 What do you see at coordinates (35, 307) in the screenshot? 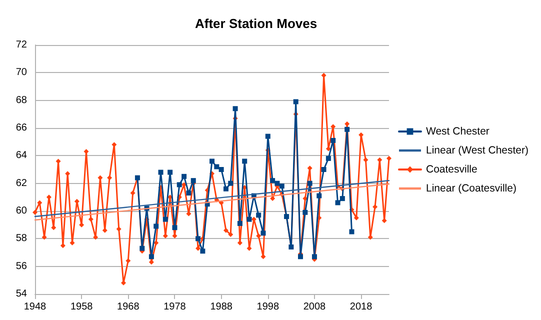
I see `x-tick-label: 1948` at bounding box center [35, 307].